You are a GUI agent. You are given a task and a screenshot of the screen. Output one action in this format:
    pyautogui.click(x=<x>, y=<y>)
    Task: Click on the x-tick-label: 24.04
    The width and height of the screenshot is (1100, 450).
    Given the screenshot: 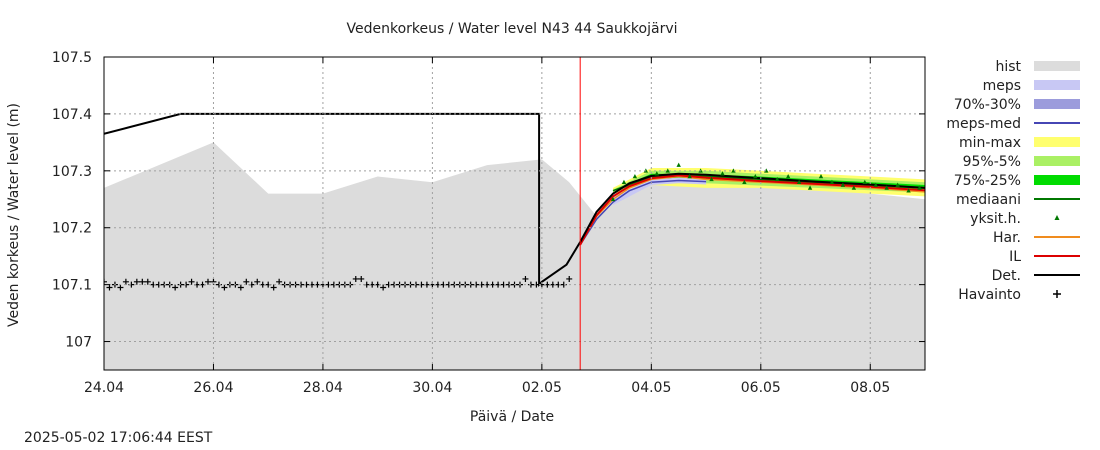 What is the action you would take?
    pyautogui.click(x=104, y=388)
    